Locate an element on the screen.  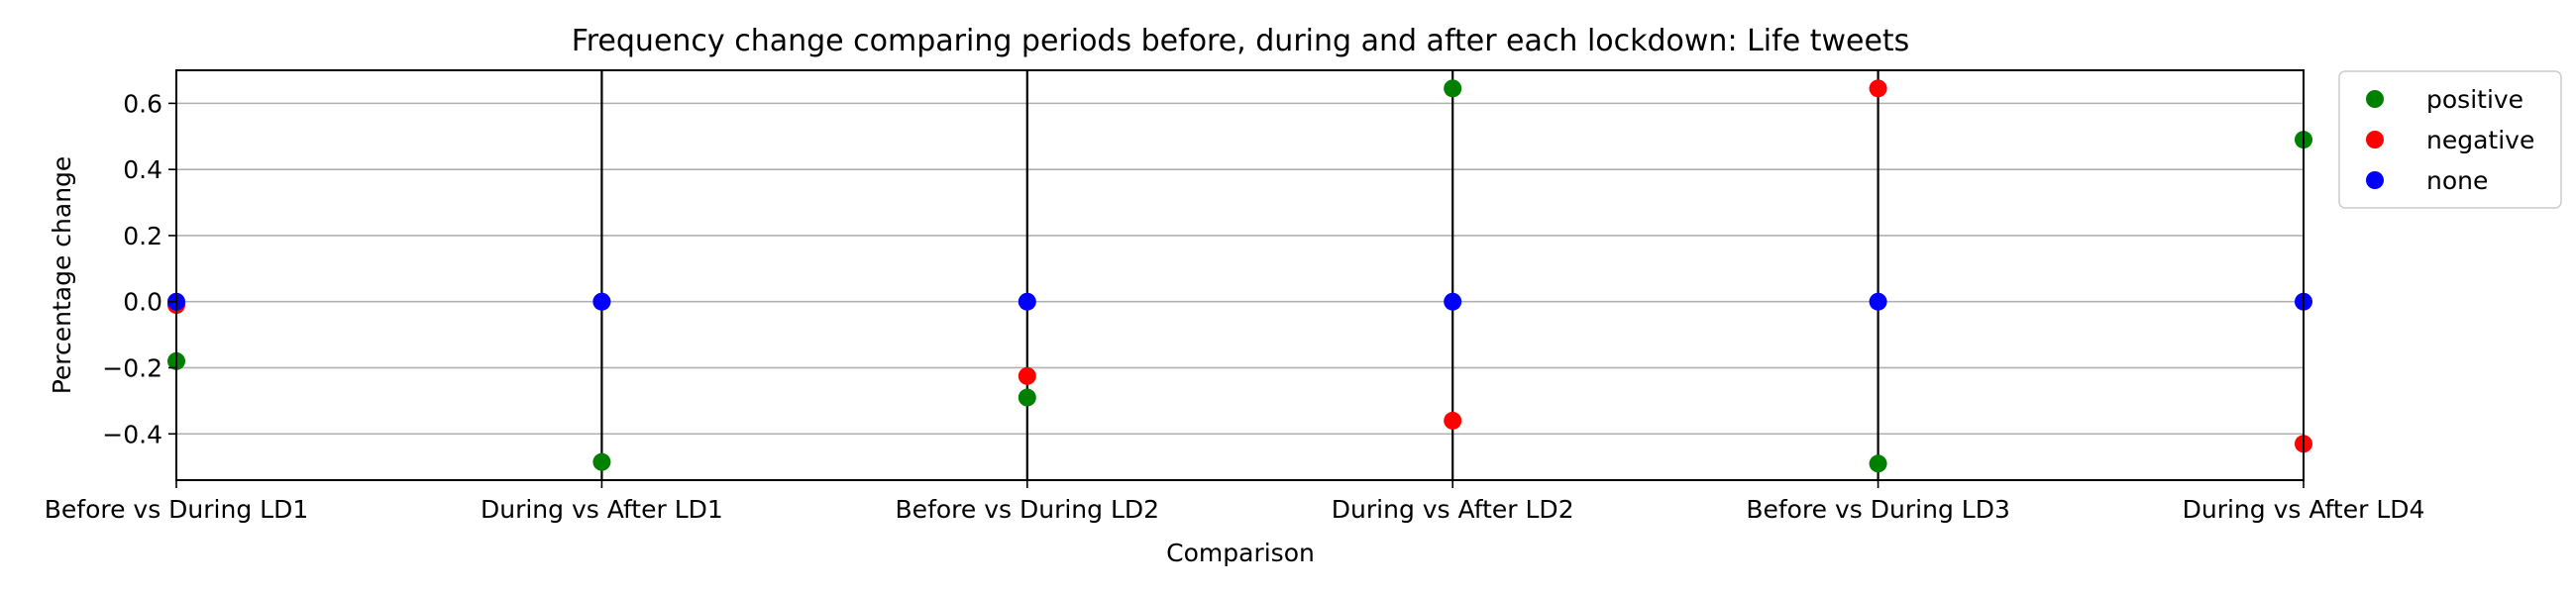
x-tick-label: Before vs During LD1 is located at coordinates (177, 509).